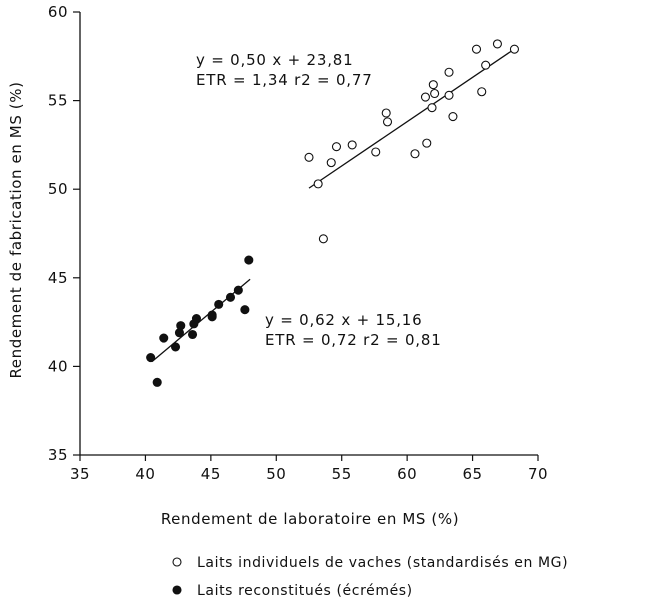 This screenshot has width=651, height=605. I want to click on y-tick-label: 40, so click(58, 366).